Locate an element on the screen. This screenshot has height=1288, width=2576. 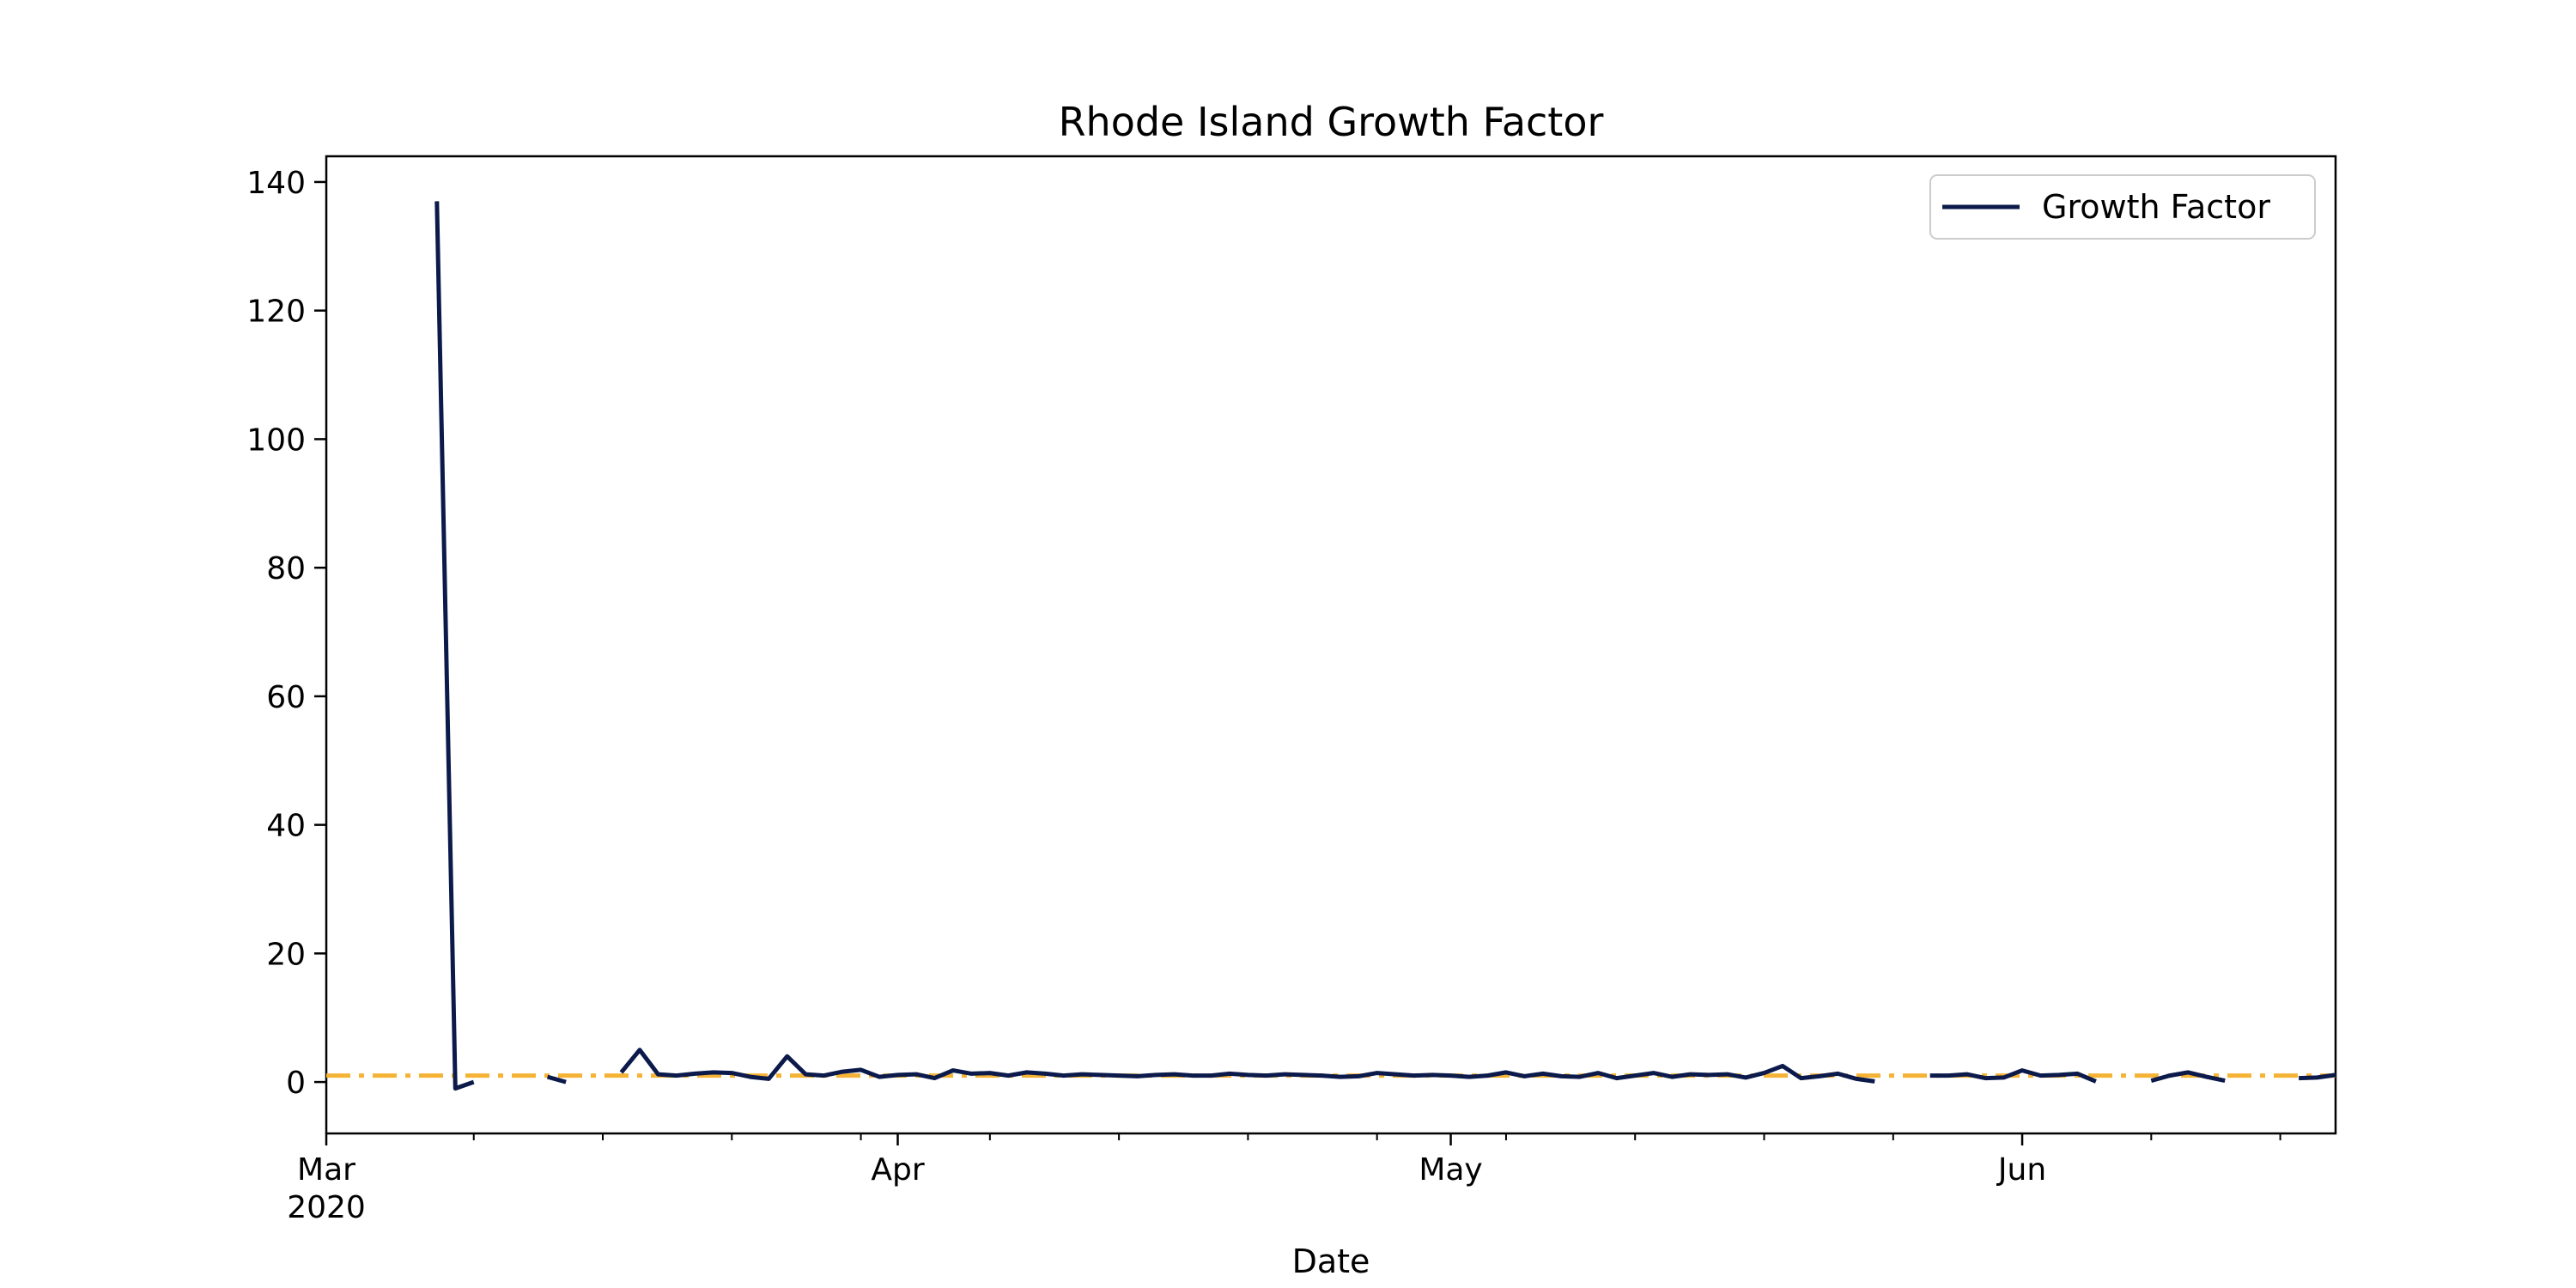
legend-box is located at coordinates (2122, 207).